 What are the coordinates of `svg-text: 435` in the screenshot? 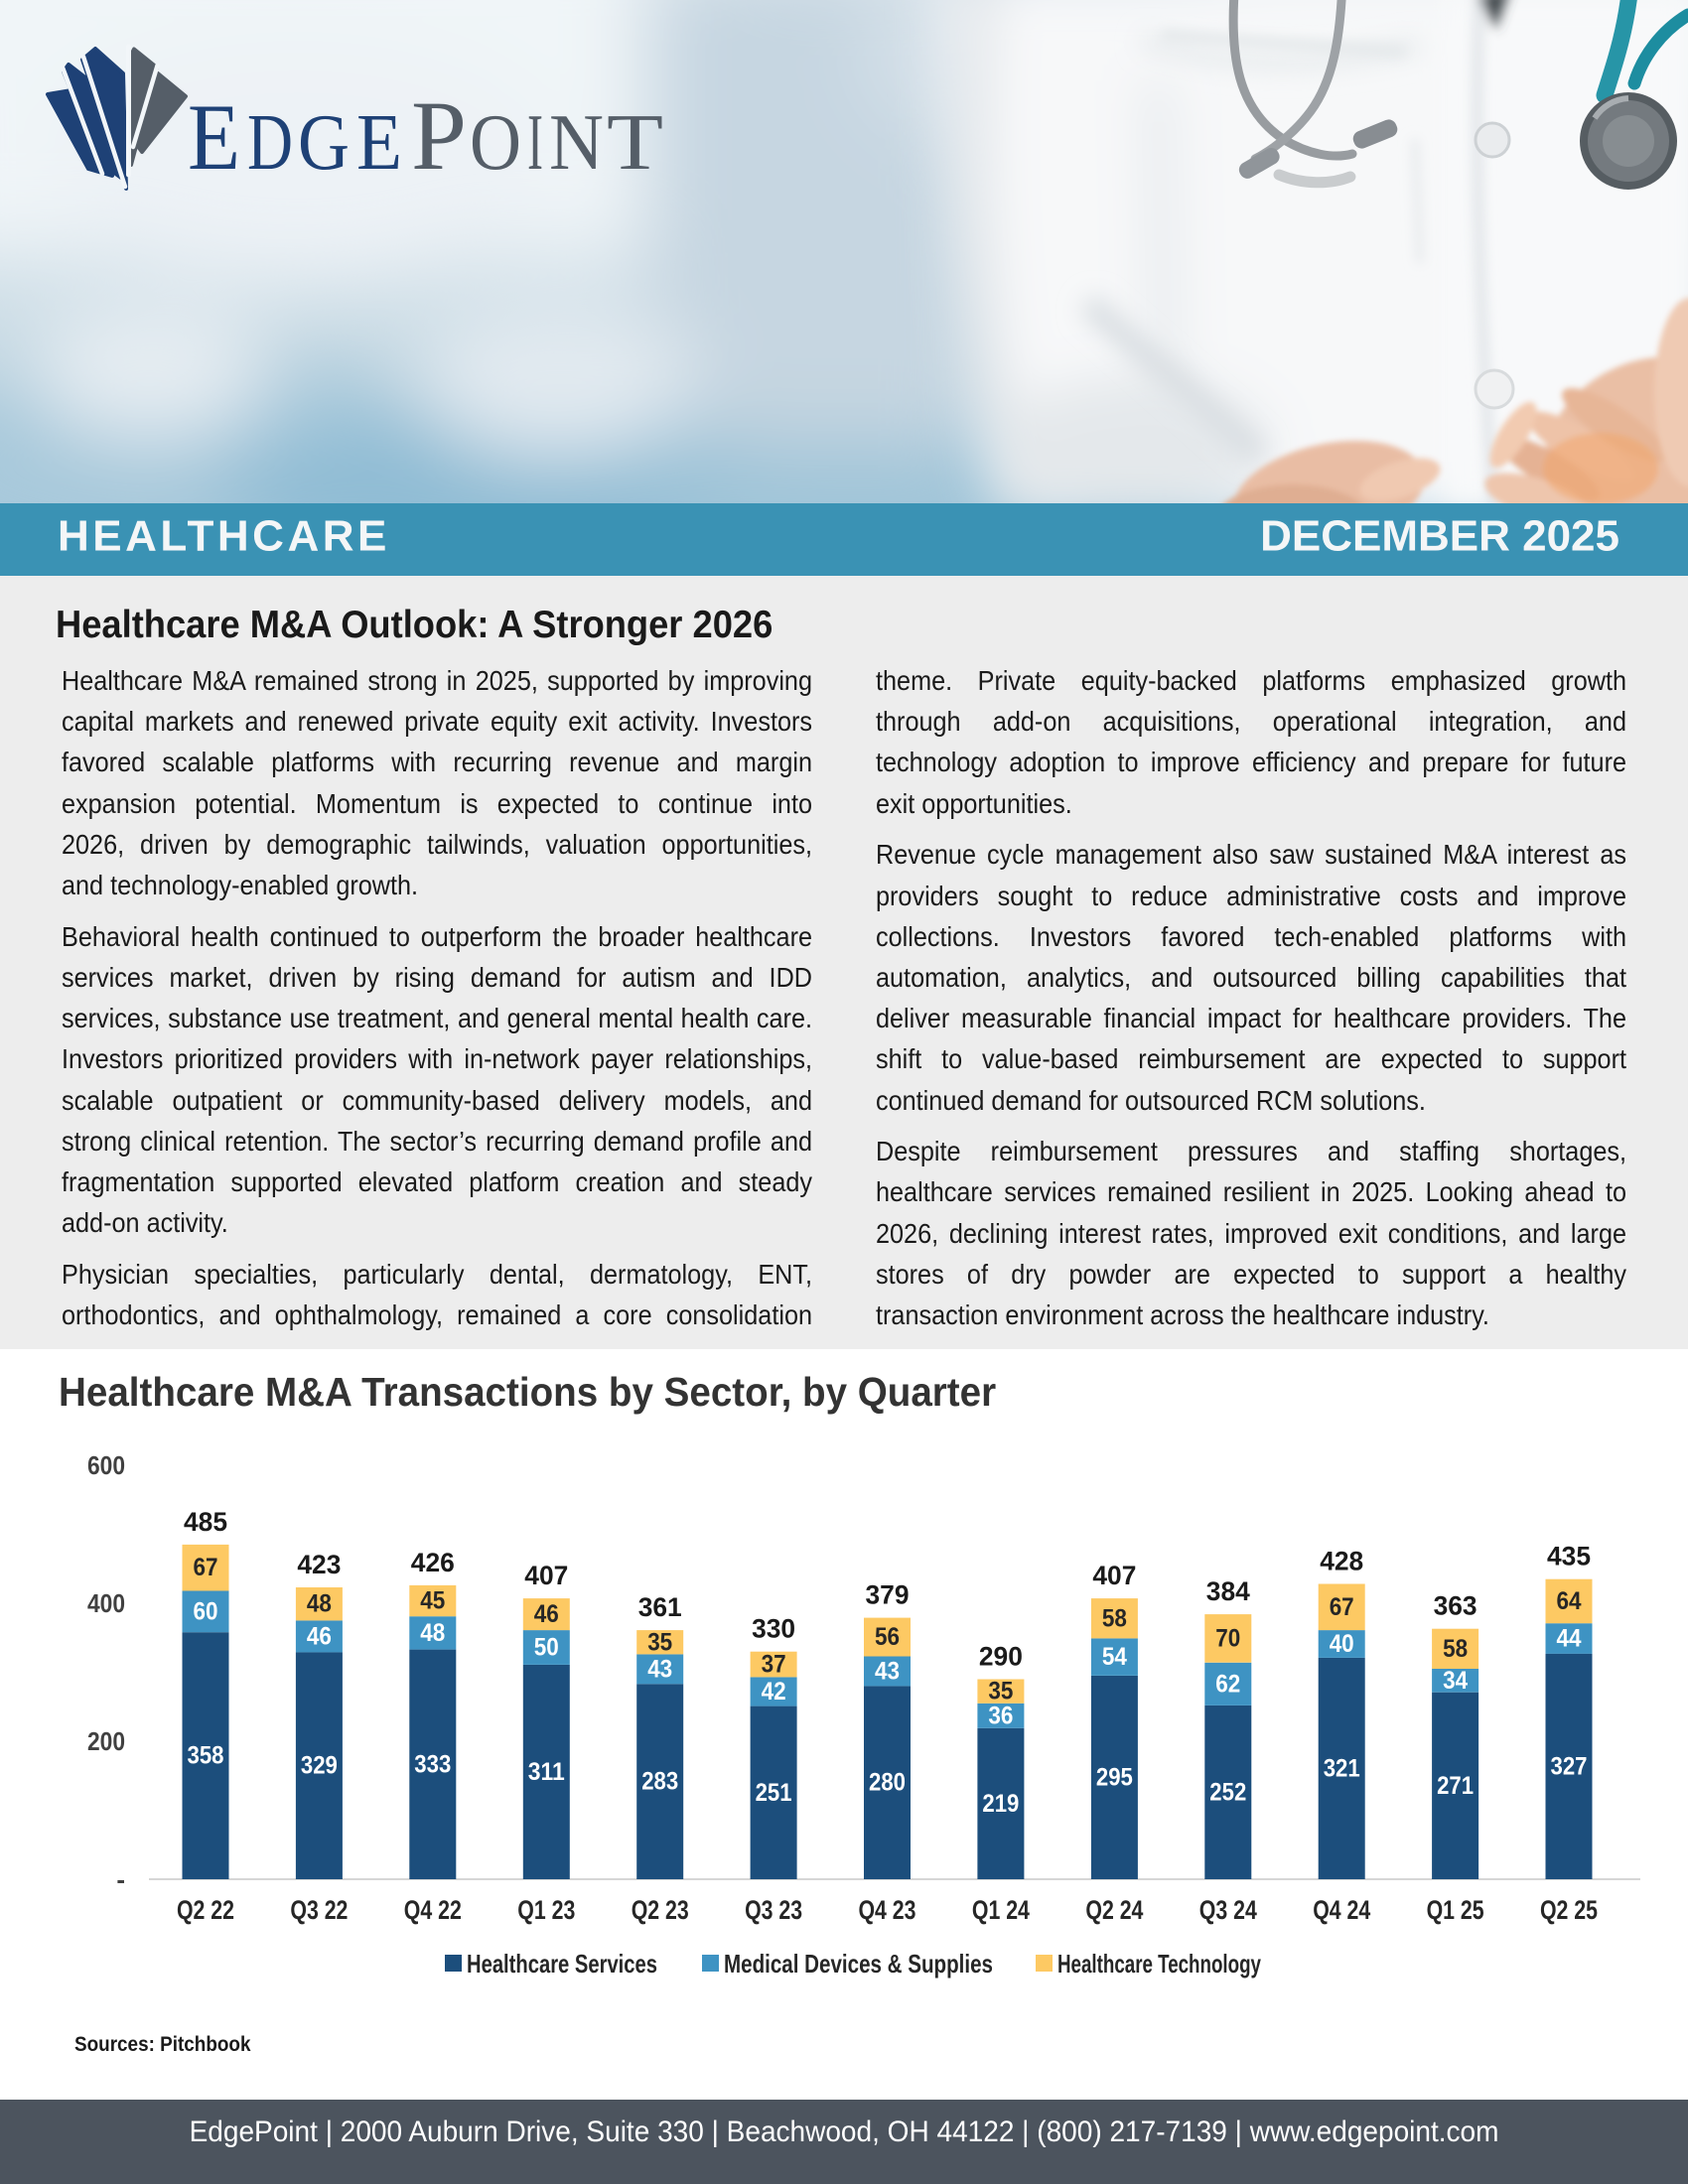 It's located at (1569, 1556).